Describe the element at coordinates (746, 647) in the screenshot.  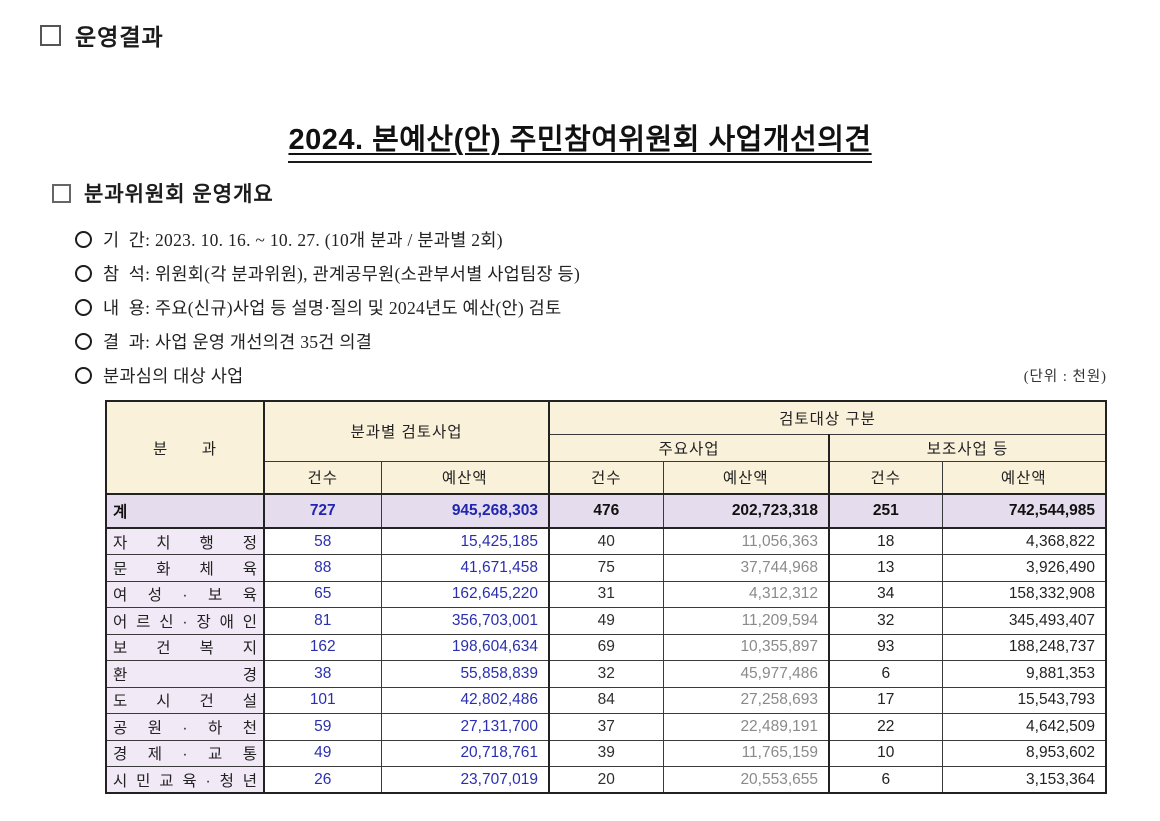
I see `value-cell: 10,355,897` at that location.